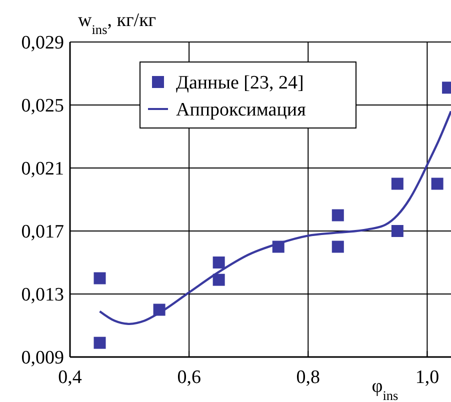 The width and height of the screenshot is (451, 402). I want to click on y-tick-label: 0,017, so click(42, 232).